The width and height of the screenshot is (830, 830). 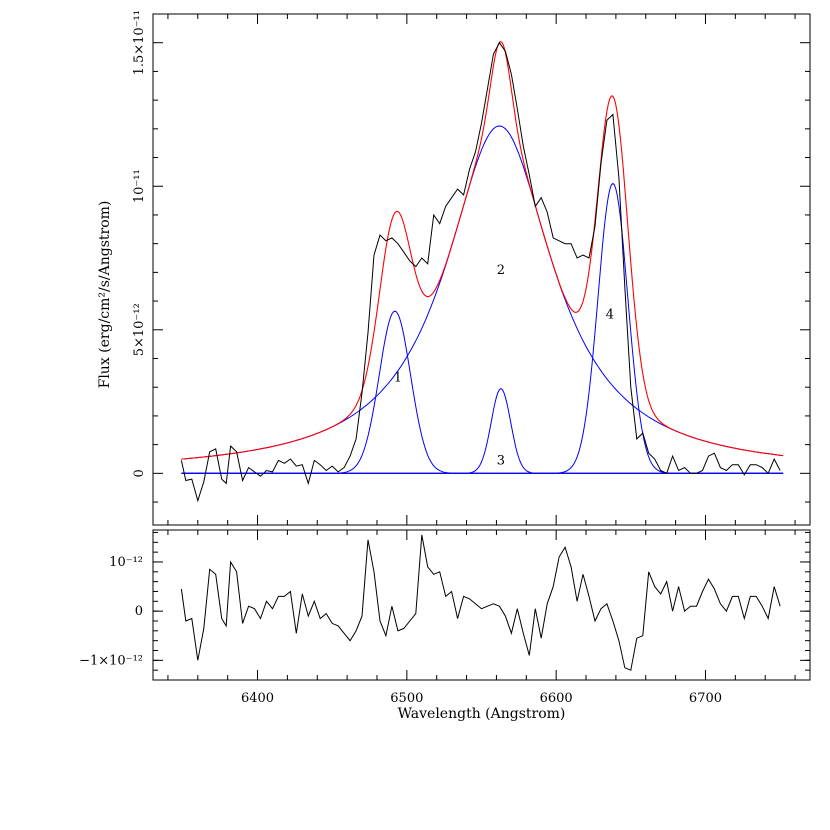 What do you see at coordinates (139, 186) in the screenshot?
I see `y-tick-label: 10⁻¹¹` at bounding box center [139, 186].